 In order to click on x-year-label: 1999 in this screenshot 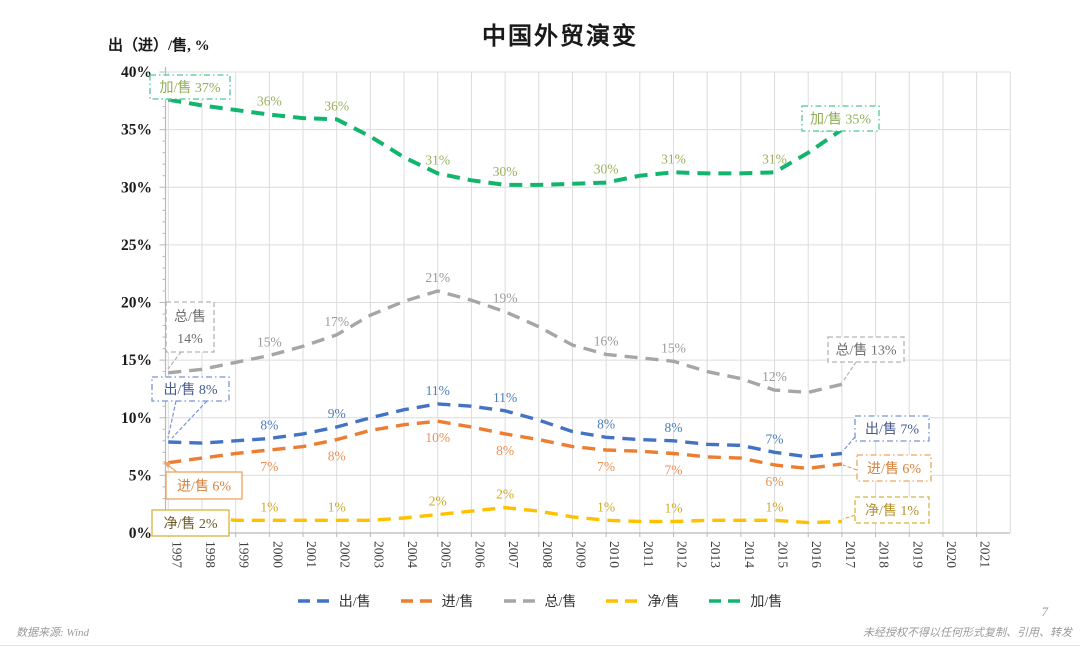, I will do `click(244, 554)`.